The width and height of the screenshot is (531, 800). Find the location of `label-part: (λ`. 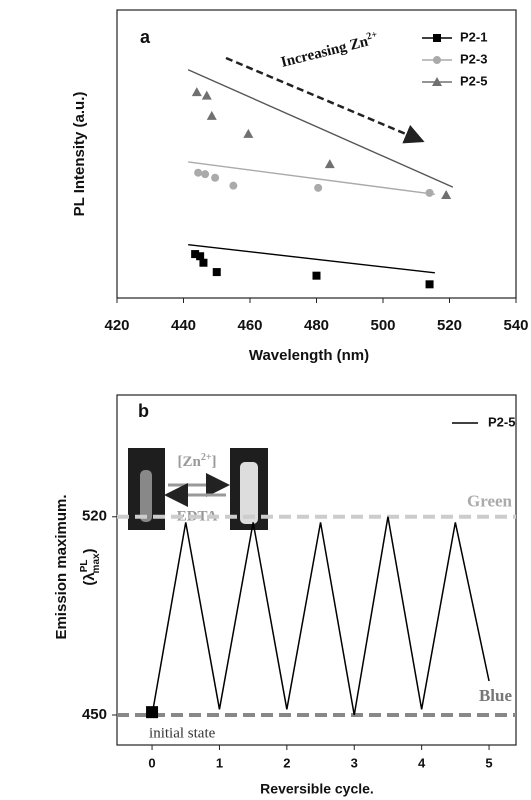

label-part: (λ is located at coordinates (89, 579).